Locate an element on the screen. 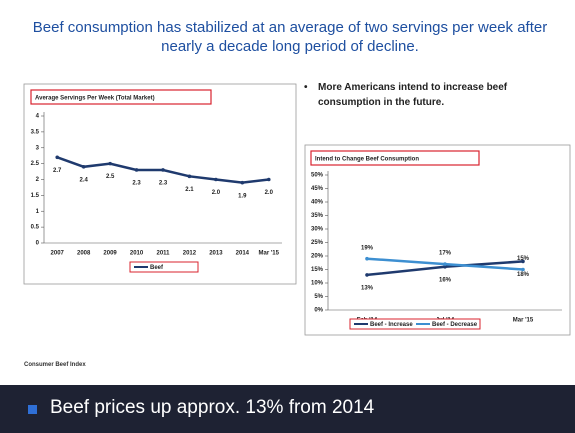  x-tick-label: 2009 is located at coordinates (110, 254).